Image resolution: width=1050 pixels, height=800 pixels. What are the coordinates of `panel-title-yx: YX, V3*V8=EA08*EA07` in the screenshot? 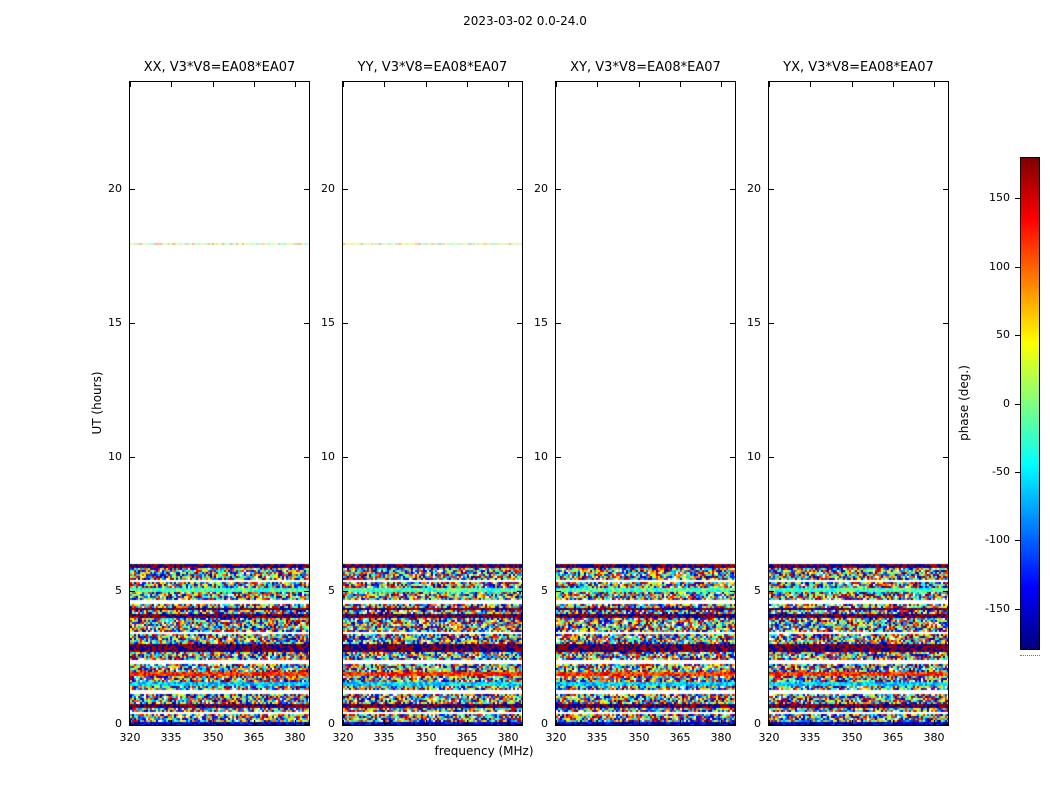 It's located at (858, 67).